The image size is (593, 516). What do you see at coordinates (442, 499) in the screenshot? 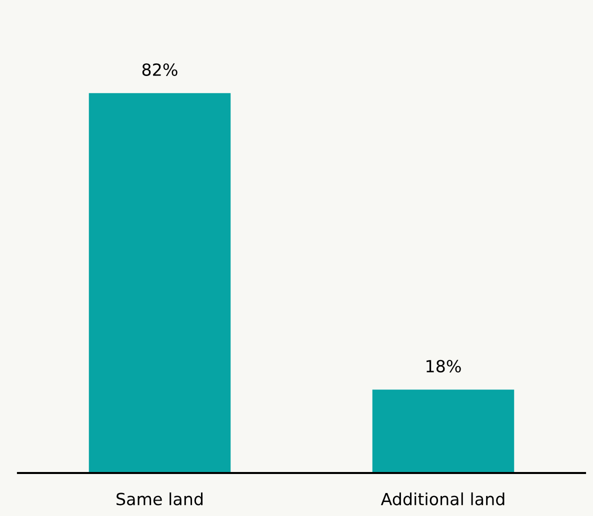
I see `x-tick-label: Additional land` at bounding box center [442, 499].